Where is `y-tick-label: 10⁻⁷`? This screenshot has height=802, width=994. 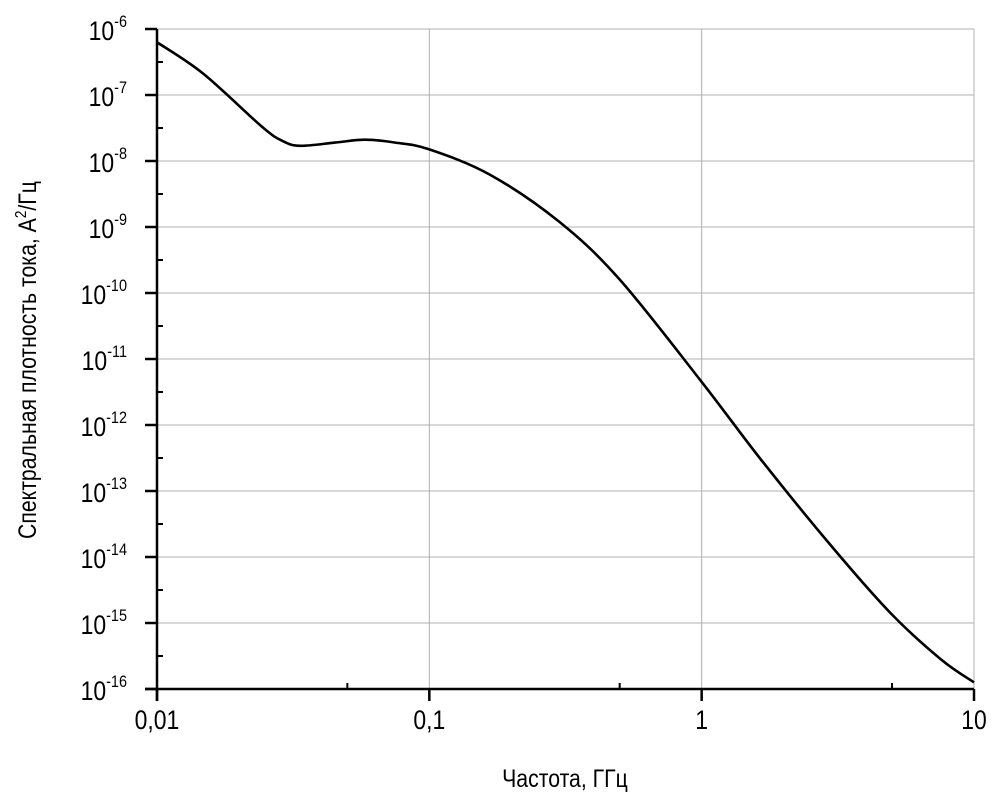 y-tick-label: 10⁻⁷ is located at coordinates (108, 95).